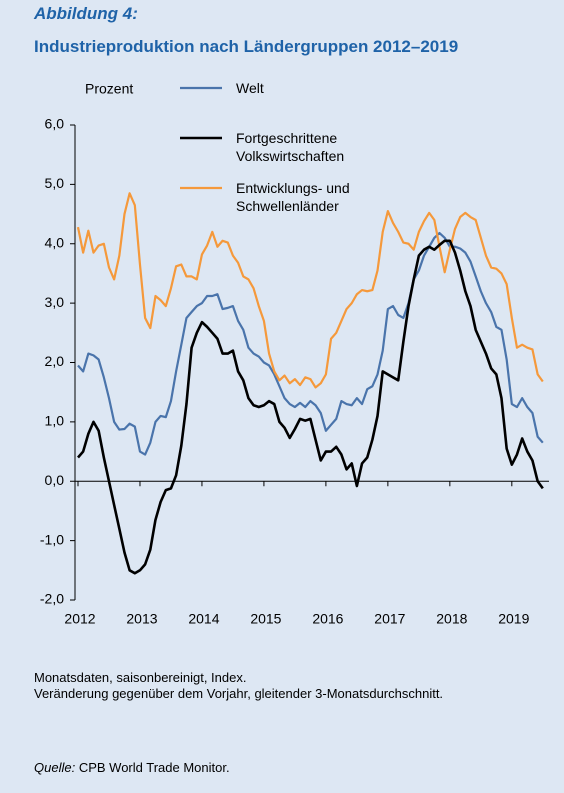 Image resolution: width=564 pixels, height=793 pixels. I want to click on x-tick-label: 2019, so click(513, 619).